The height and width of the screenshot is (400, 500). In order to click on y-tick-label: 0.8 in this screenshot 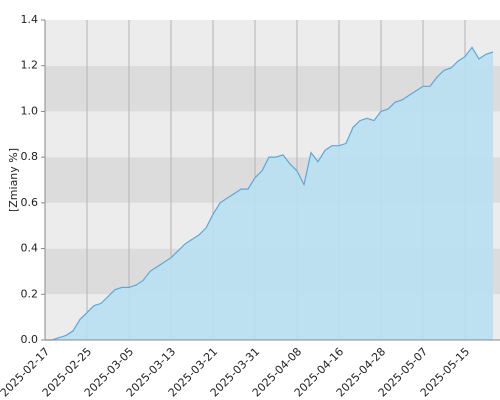, I will do `click(30, 156)`.